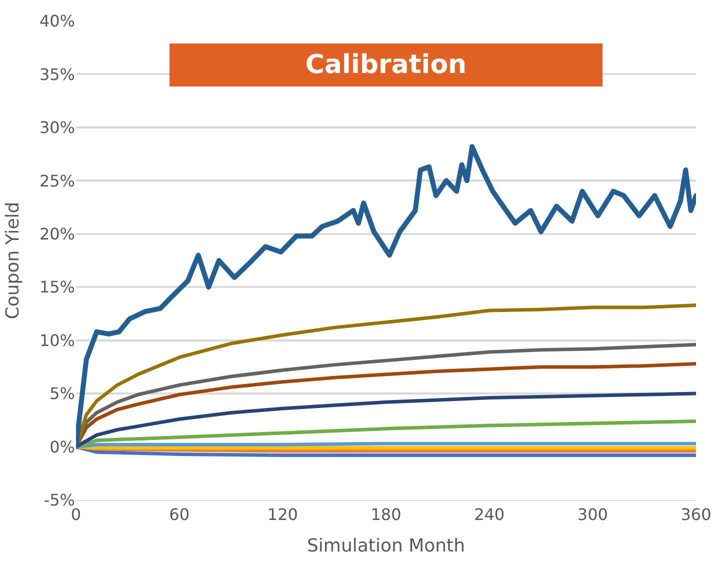 This screenshot has height=564, width=723. Describe the element at coordinates (57, 180) in the screenshot. I see `y-tick-label: 25%` at that location.